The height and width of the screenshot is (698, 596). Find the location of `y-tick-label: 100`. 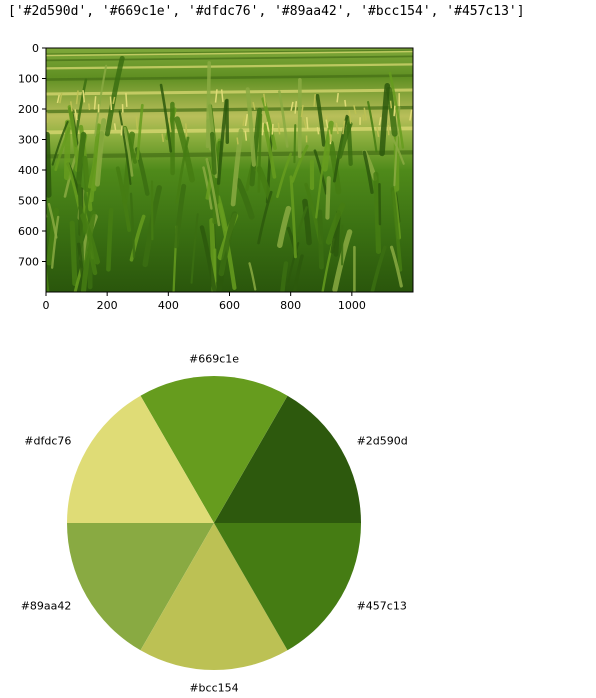

y-tick-label: 100 is located at coordinates (28, 79).